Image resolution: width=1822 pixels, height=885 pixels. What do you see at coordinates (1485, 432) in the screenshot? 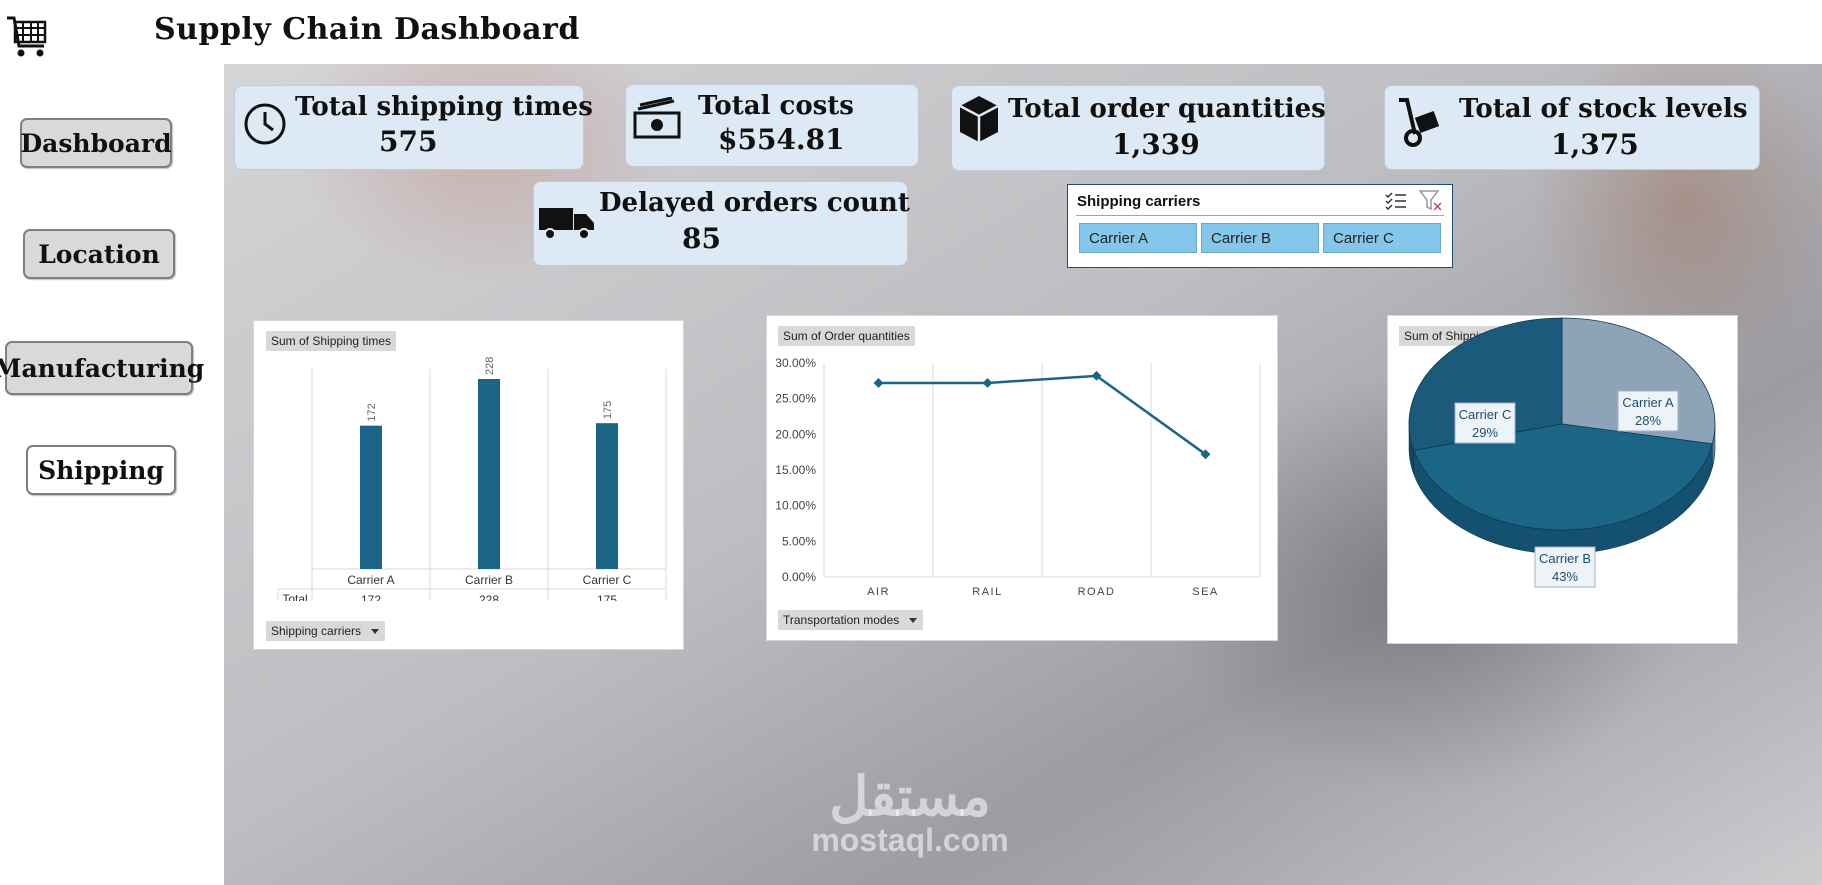
I see `data-label-percent: 29%` at bounding box center [1485, 432].